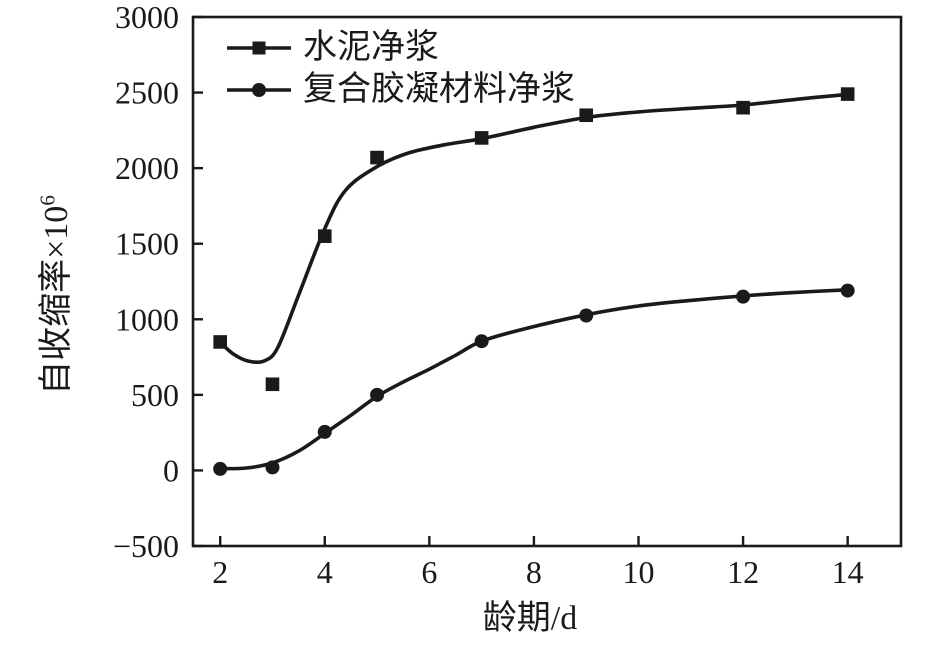  Describe the element at coordinates (147, 168) in the screenshot. I see `y-tick-label: 2000` at that location.